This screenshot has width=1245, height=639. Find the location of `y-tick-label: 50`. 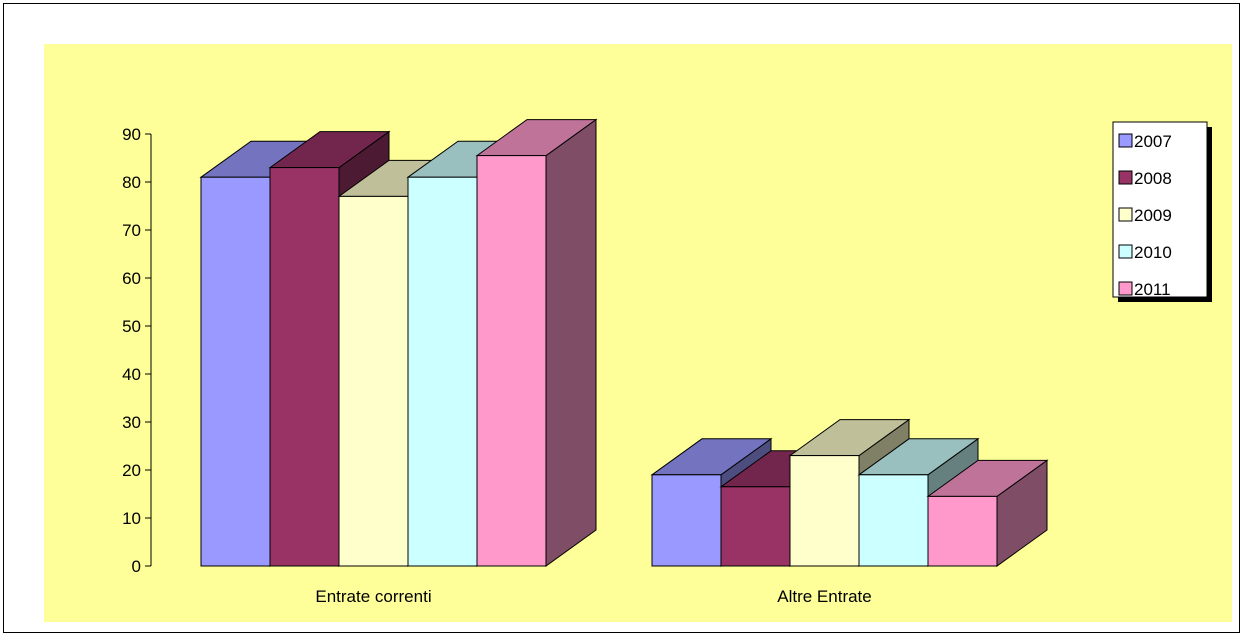

y-tick-label: 50 is located at coordinates (131, 326).